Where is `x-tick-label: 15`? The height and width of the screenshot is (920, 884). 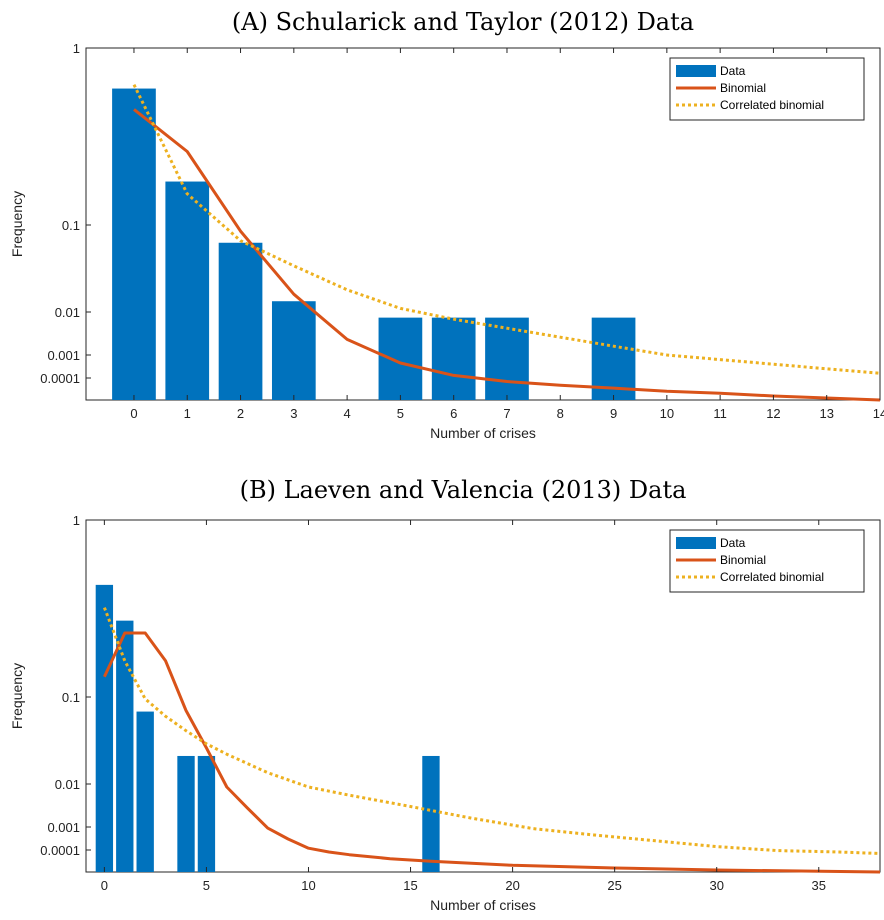
x-tick-label: 15 is located at coordinates (410, 885).